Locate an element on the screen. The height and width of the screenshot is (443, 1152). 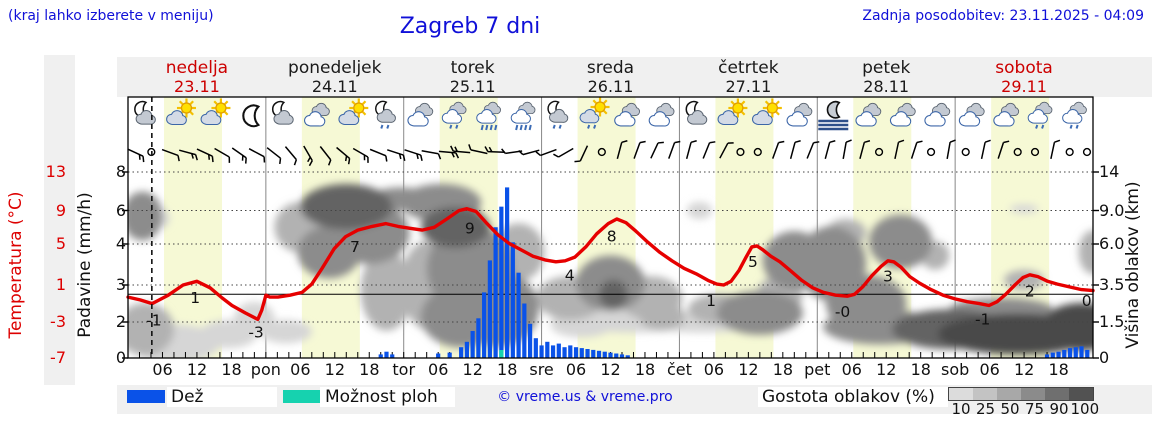
temperature-point-label: 9 is located at coordinates (470, 228).